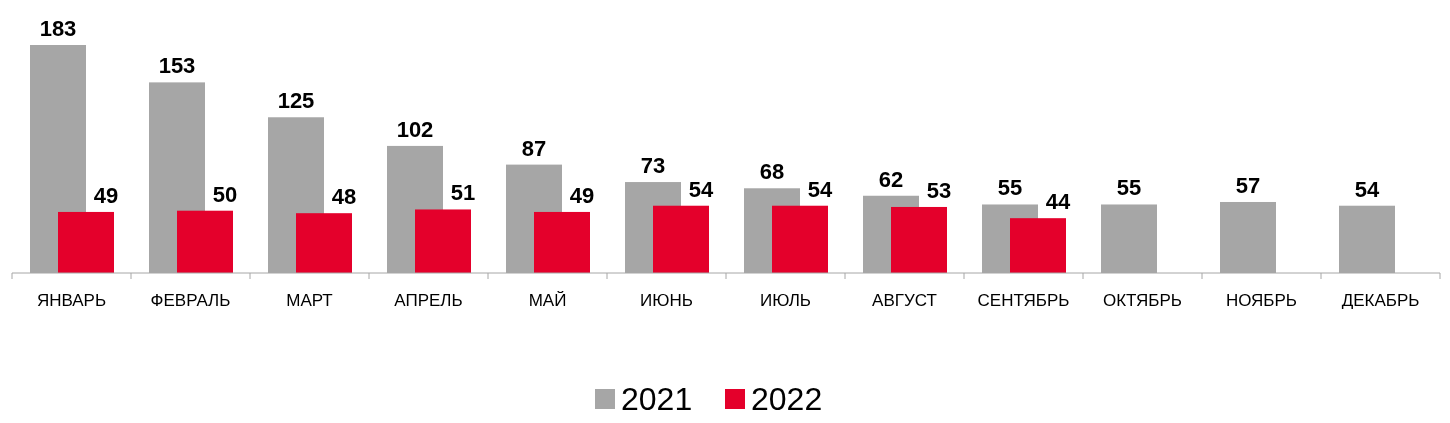  Describe the element at coordinates (225, 194) in the screenshot. I see `data-label: 50` at that location.